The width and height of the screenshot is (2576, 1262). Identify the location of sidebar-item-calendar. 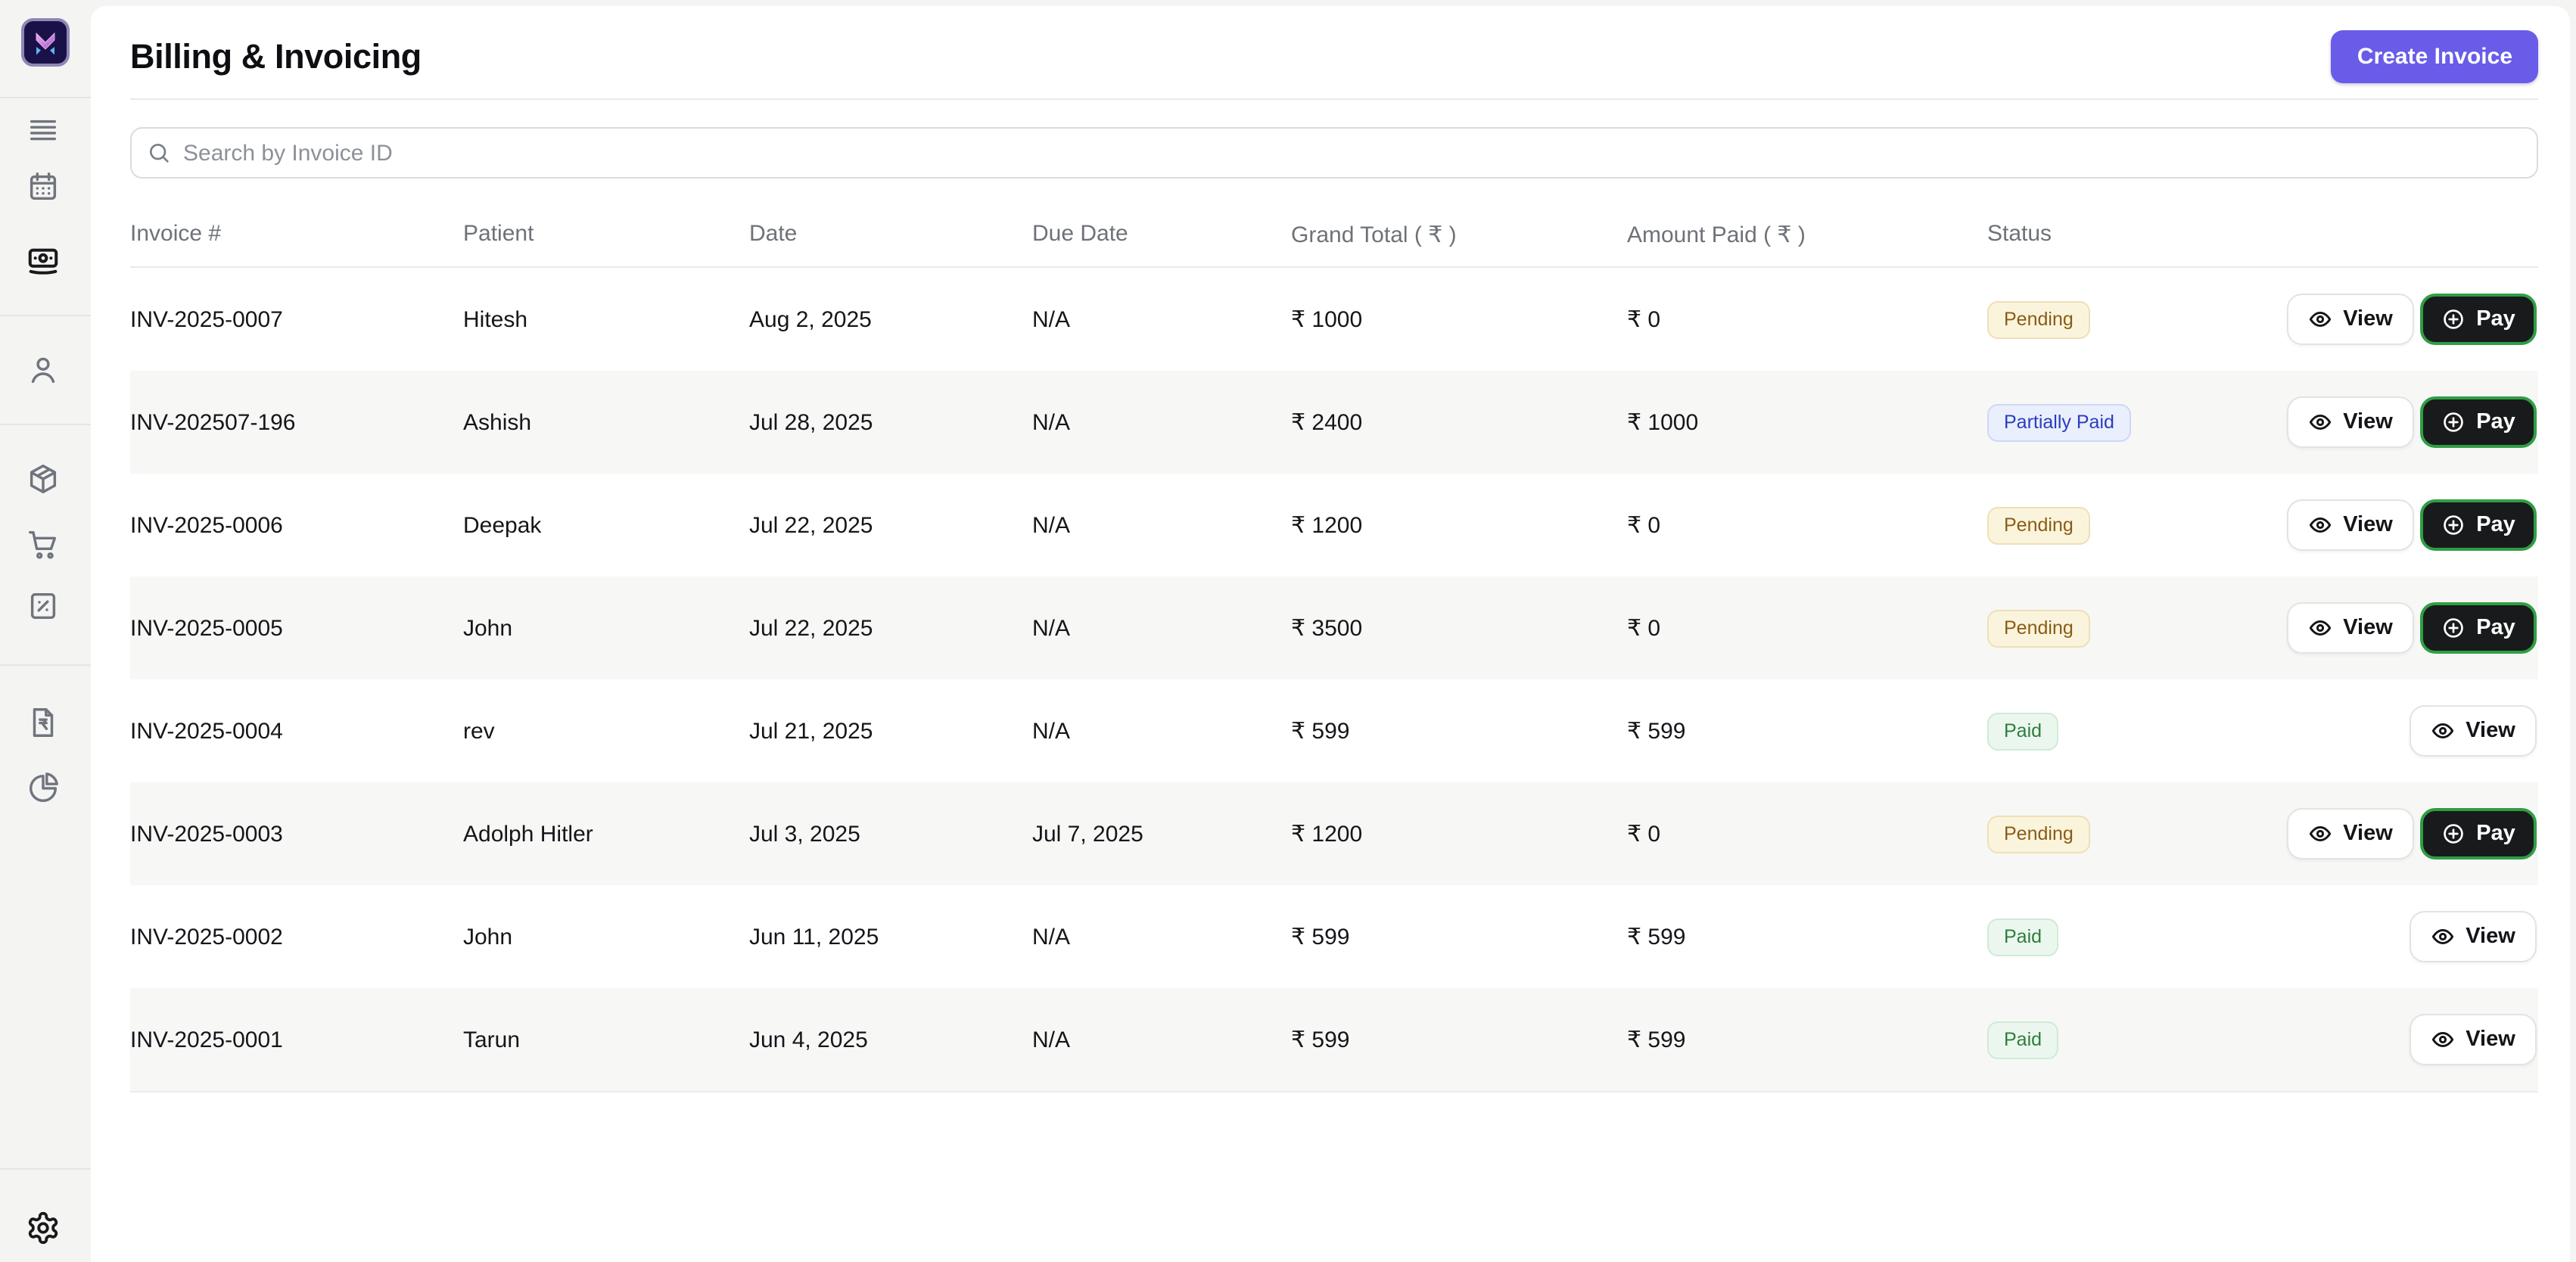
(42, 186).